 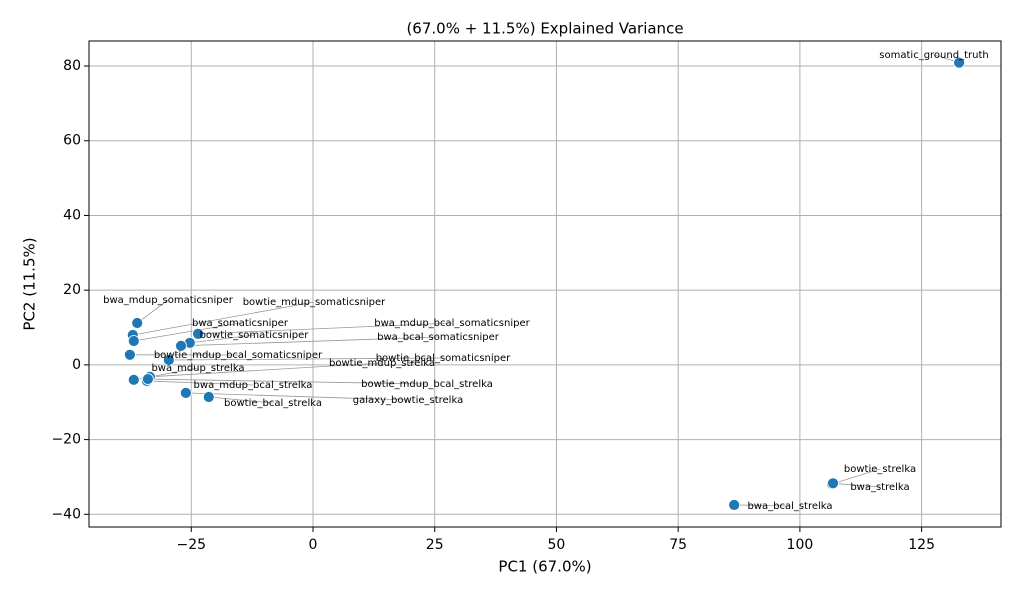 I want to click on point-label: bwa_mdup_bcal_strelka, so click(x=253, y=385).